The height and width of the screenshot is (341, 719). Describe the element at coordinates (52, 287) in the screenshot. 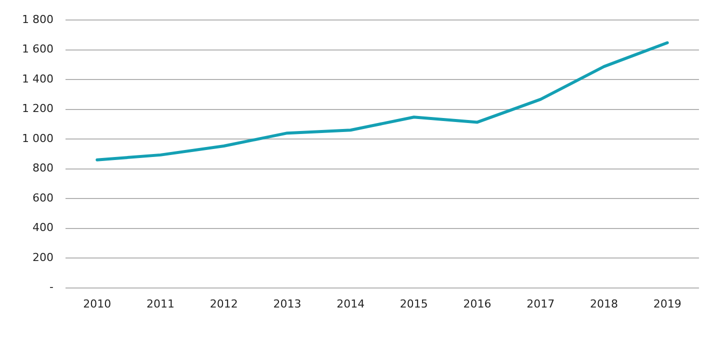

I see `y-tick-label: -` at that location.